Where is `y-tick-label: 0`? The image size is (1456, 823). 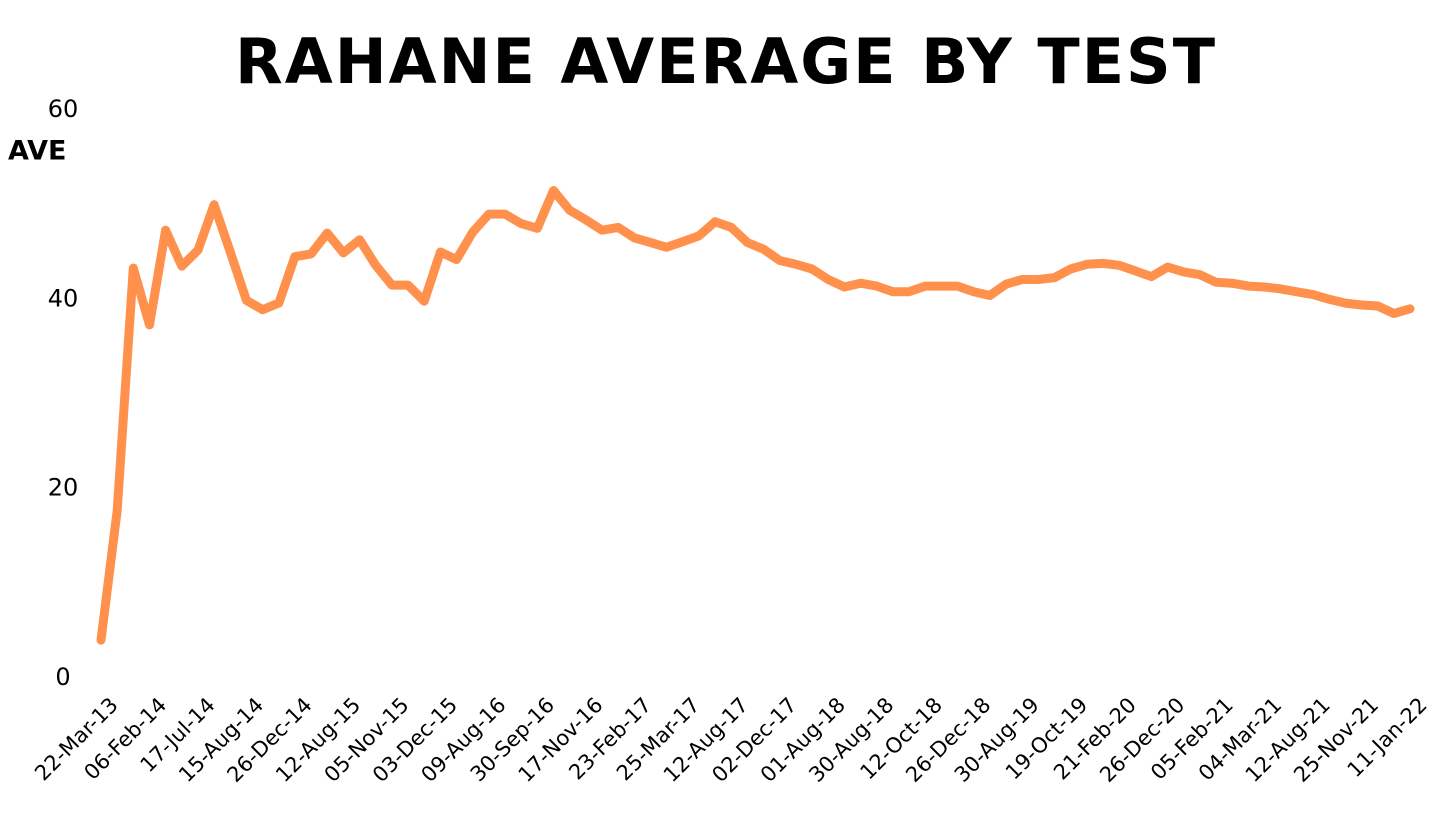 y-tick-label: 0 is located at coordinates (62, 677).